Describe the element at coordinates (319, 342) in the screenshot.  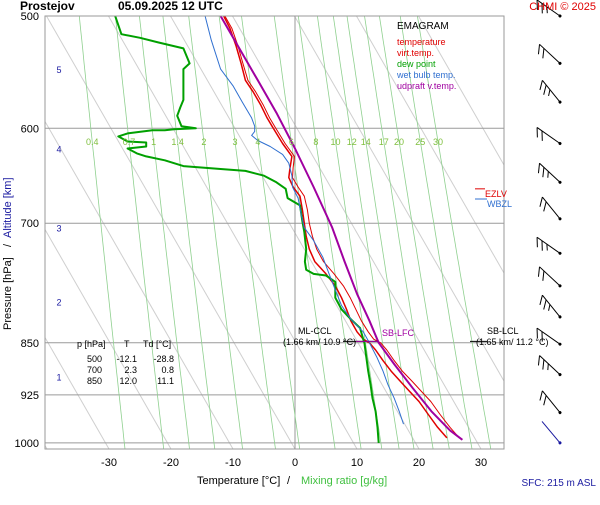
I see `ml-ccl-sub: (1.66 km/ 10.9 °C)` at that location.